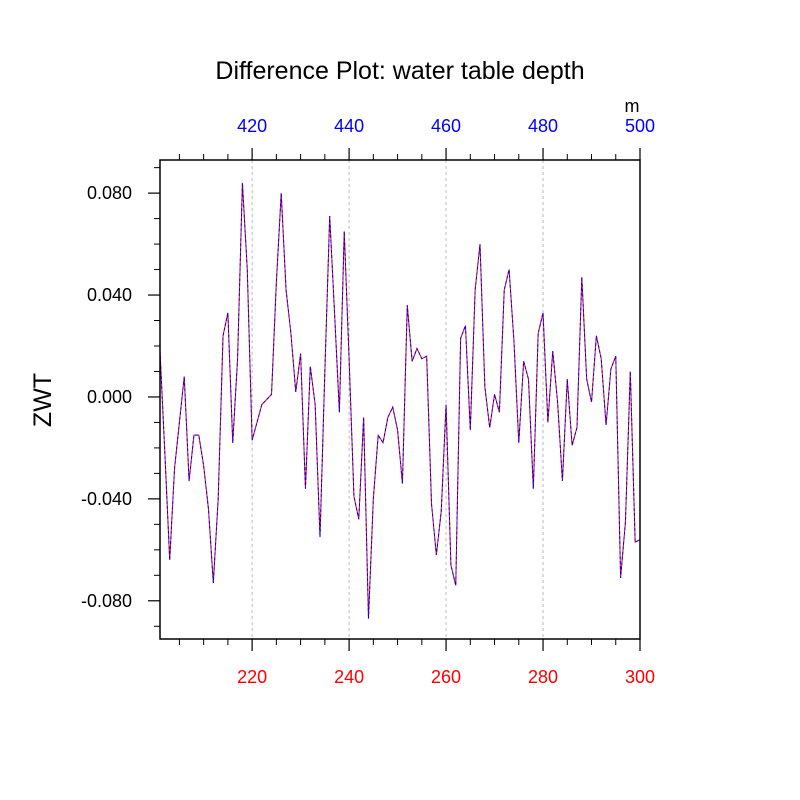 This screenshot has height=800, width=800. Describe the element at coordinates (349, 677) in the screenshot. I see `bottom-axis-tick-label: 240` at that location.